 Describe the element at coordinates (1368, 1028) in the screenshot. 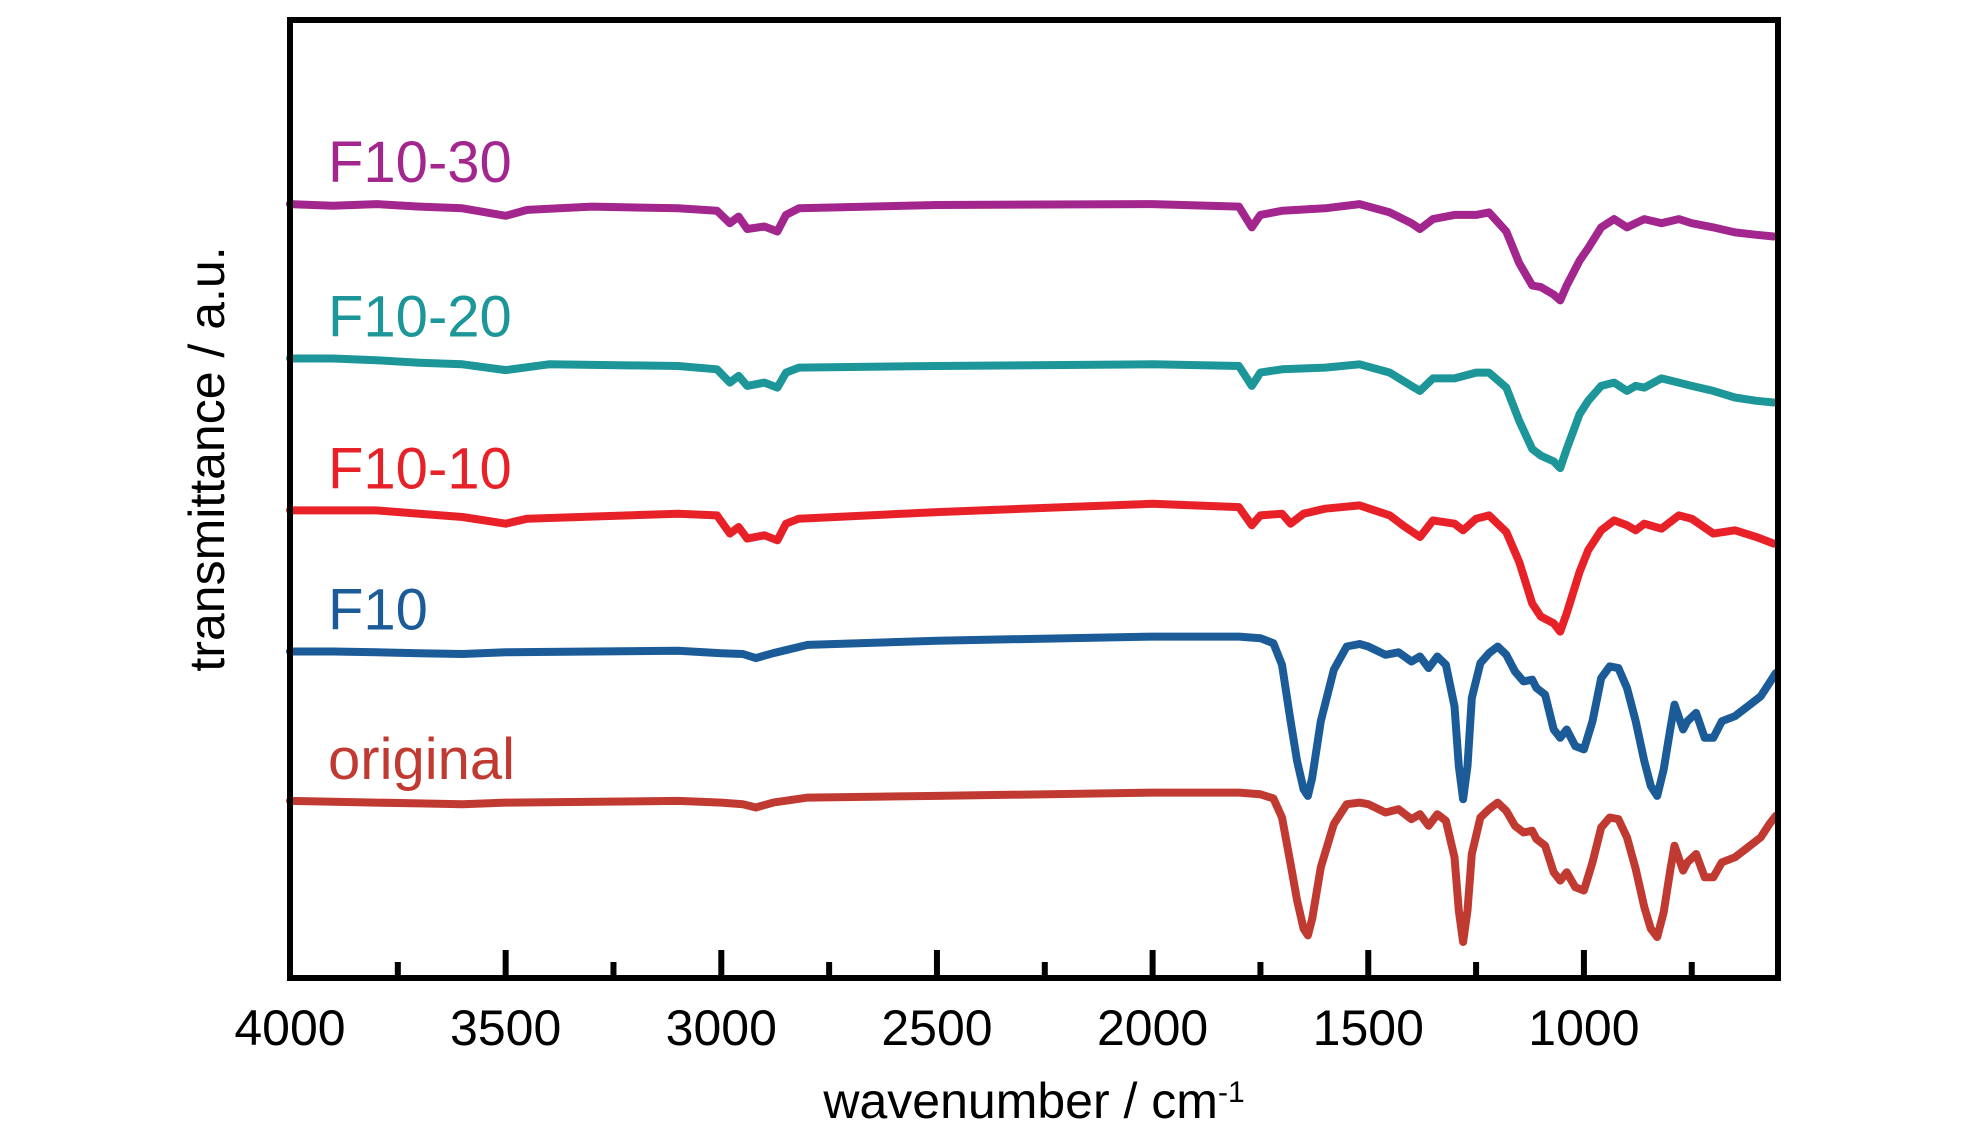

I see `x-tick-label-1500: 1500` at that location.